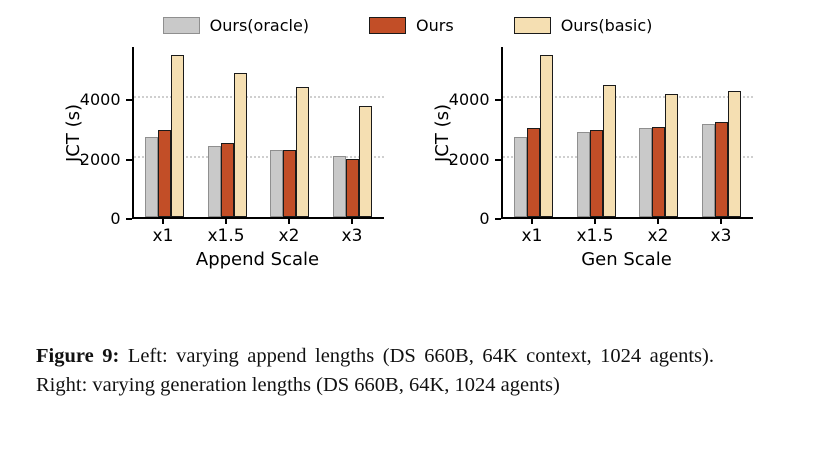 This screenshot has height=465, width=815. Describe the element at coordinates (532, 25) in the screenshot. I see `legend-swatch-ours-basic` at that location.